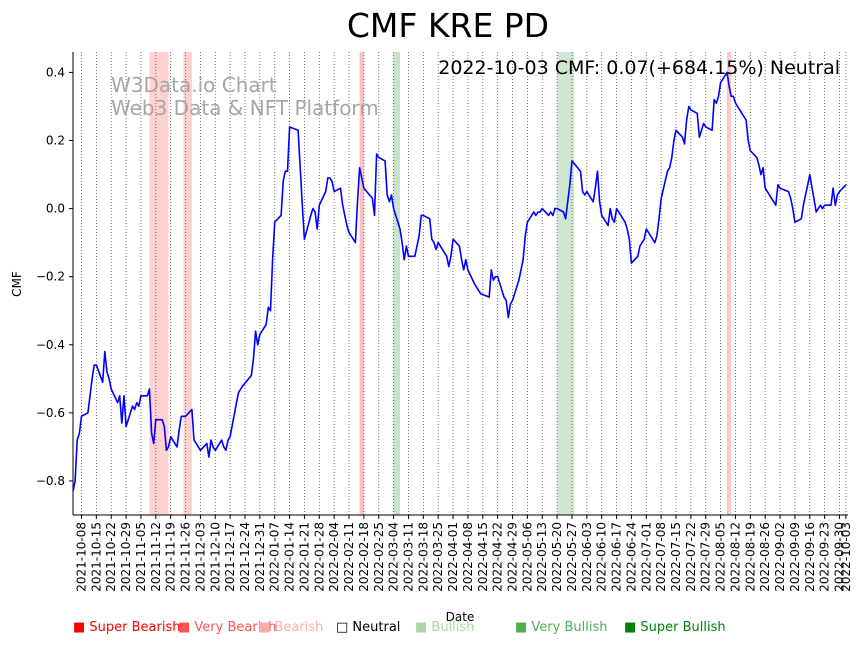 This screenshot has width=867, height=646. Describe the element at coordinates (460, 617) in the screenshot. I see `x-axis-label: Date` at that location.